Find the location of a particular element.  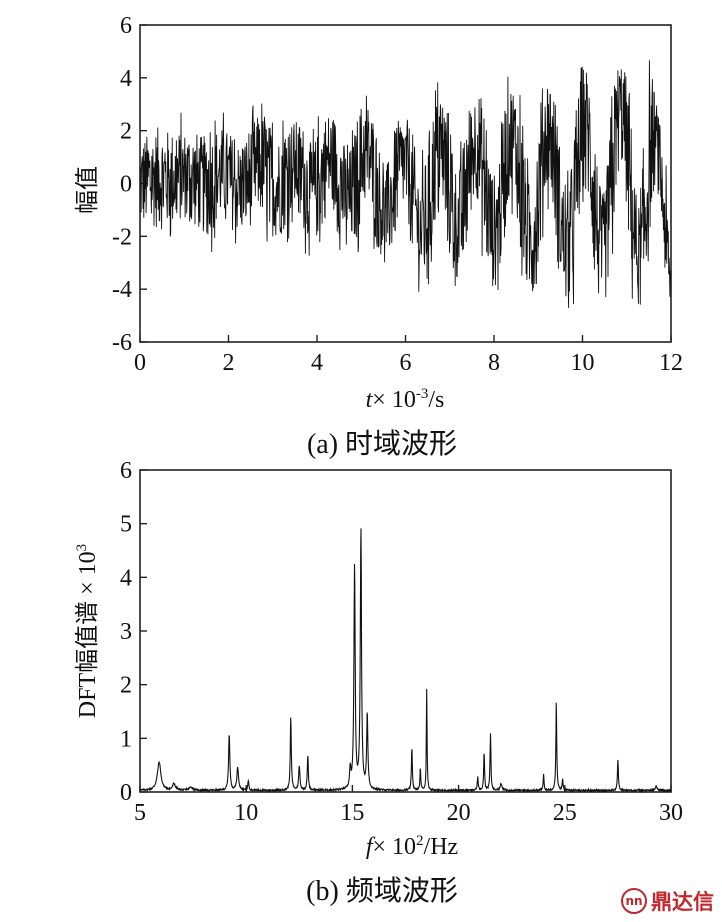

x-axis-label-a: t× 10-3/s is located at coordinates (405, 399).